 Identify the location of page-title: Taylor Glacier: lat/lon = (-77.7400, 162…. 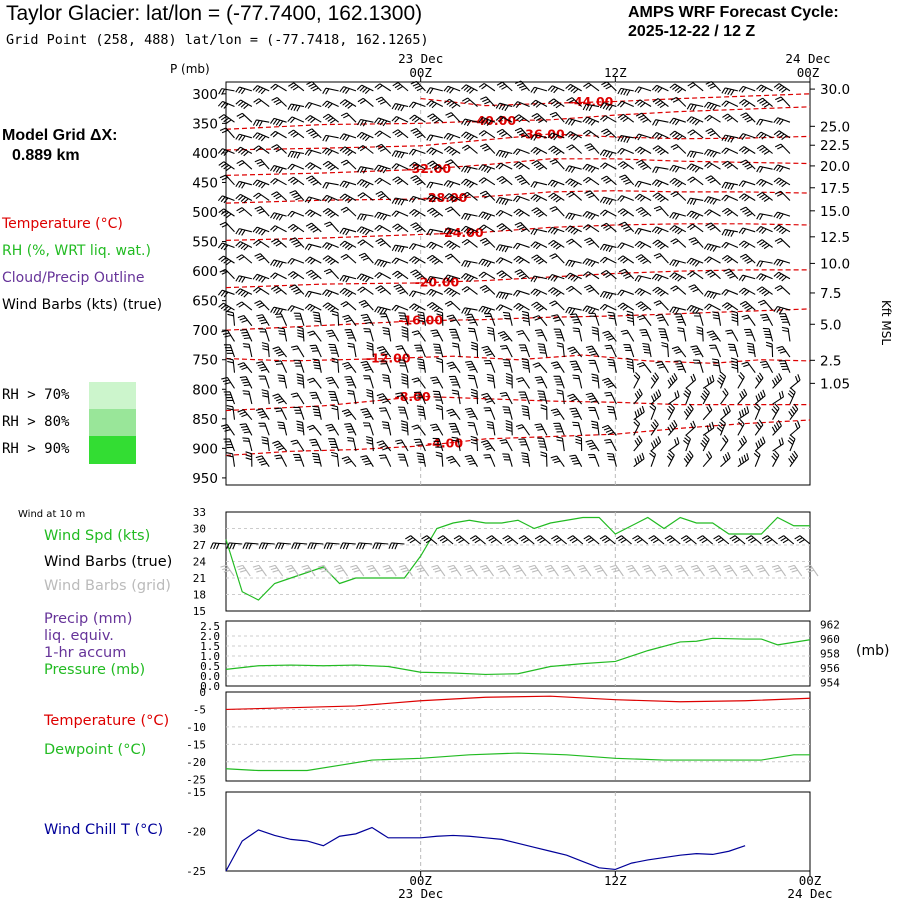
(214, 13).